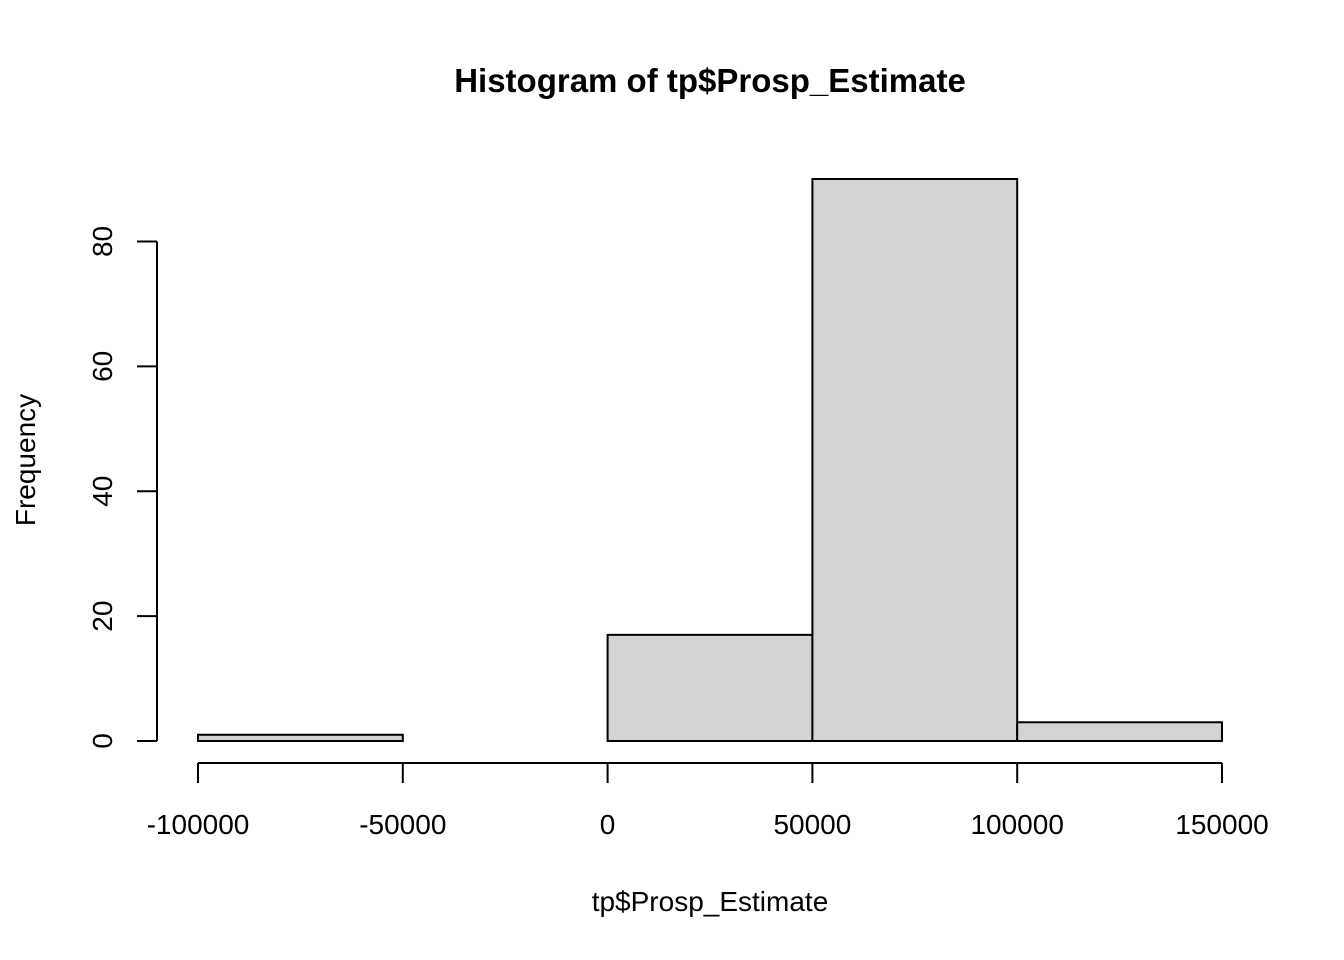 The height and width of the screenshot is (960, 1344). What do you see at coordinates (102, 741) in the screenshot?
I see `y-tick-label: 0` at bounding box center [102, 741].